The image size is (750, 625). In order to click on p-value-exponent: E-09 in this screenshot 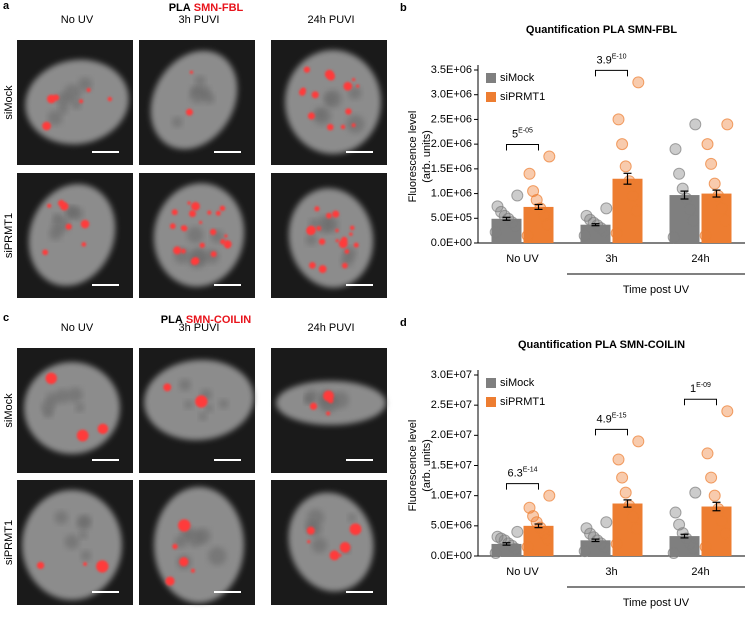, I will do `click(703, 385)`.